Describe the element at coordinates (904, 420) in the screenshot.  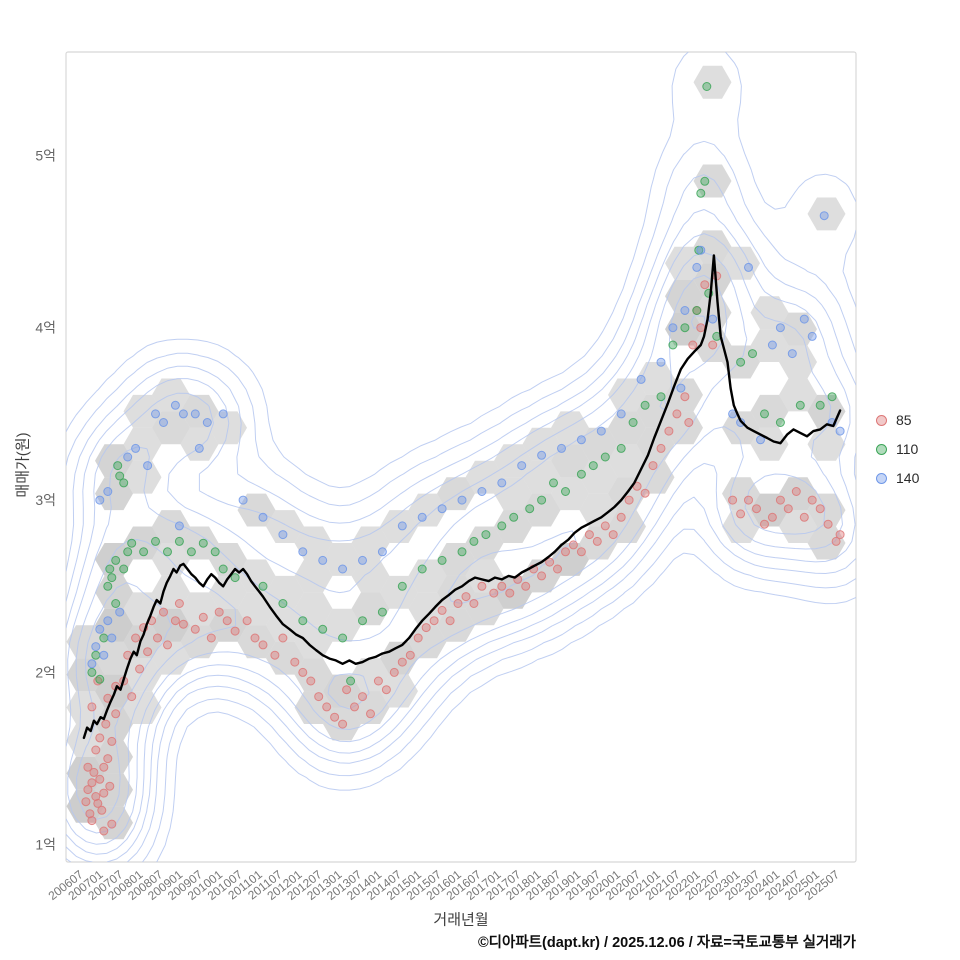
I see `legend-label: 85` at that location.